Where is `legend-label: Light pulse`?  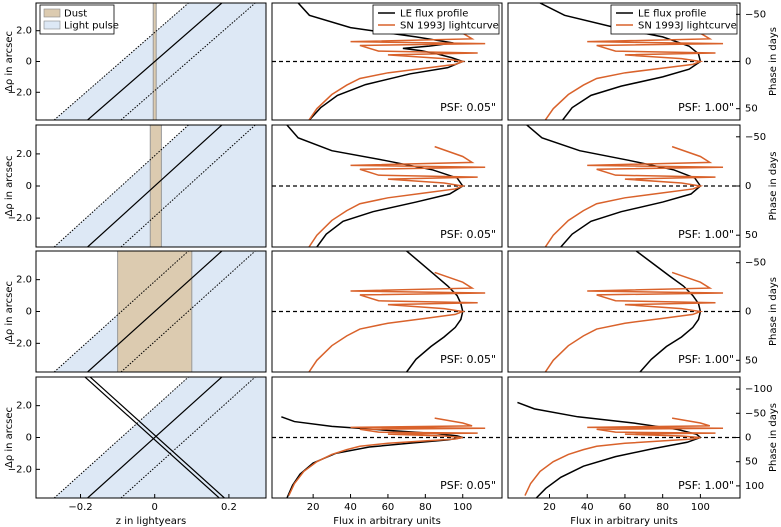
legend-label: Light pulse is located at coordinates (91, 26).